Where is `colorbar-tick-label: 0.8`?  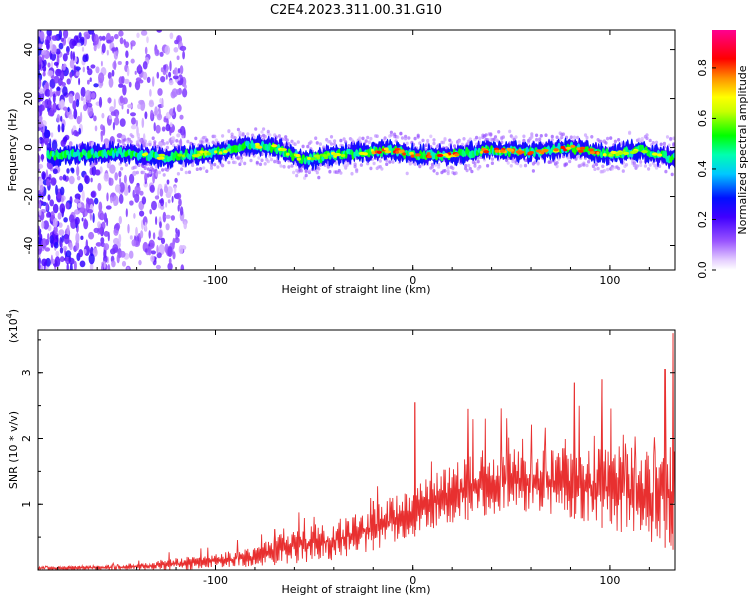 colorbar-tick-label: 0.8 is located at coordinates (702, 68).